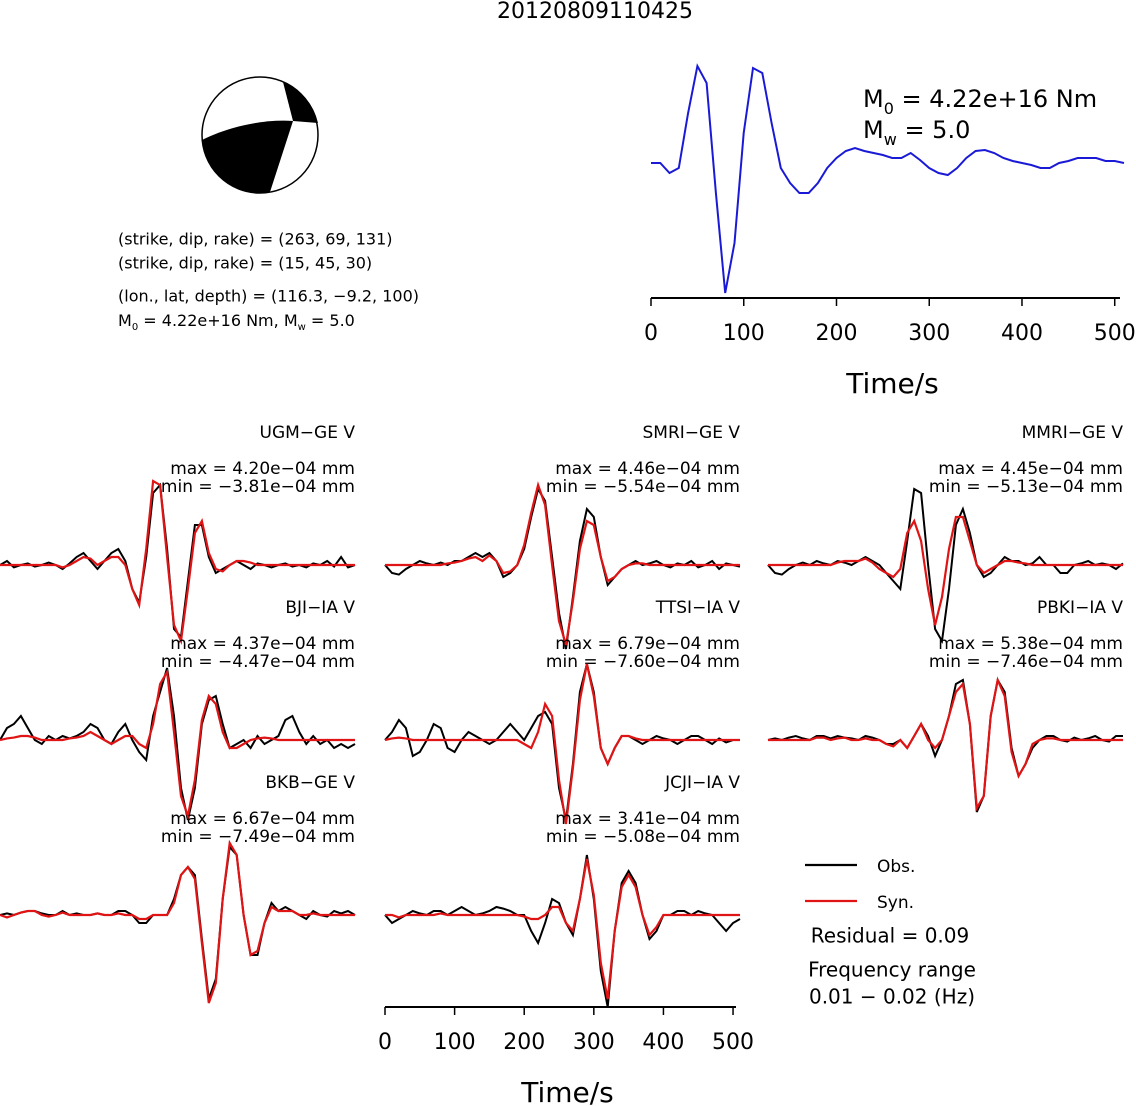 Image resolution: width=1136 pixels, height=1106 pixels. I want to click on stf-label: M0 = 4.22e+16 Nm, so click(980, 101).